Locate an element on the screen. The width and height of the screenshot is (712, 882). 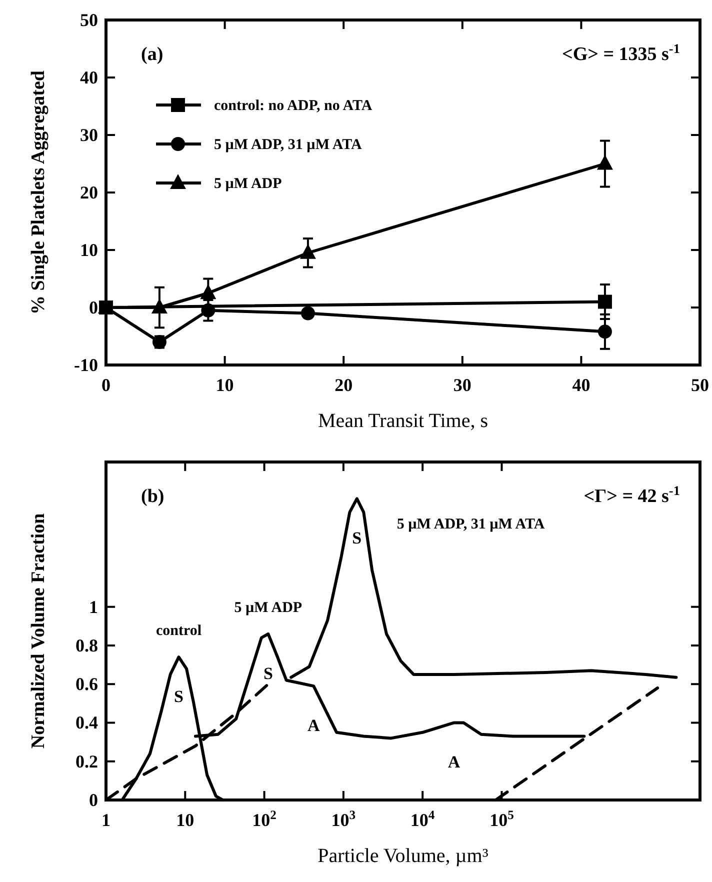
x-tick-label: 10$^{3}$ is located at coordinates (343, 819).